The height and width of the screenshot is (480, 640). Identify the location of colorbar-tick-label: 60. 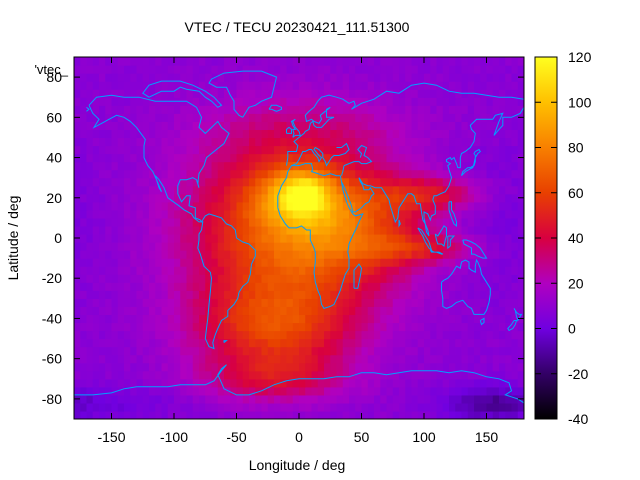
(576, 193).